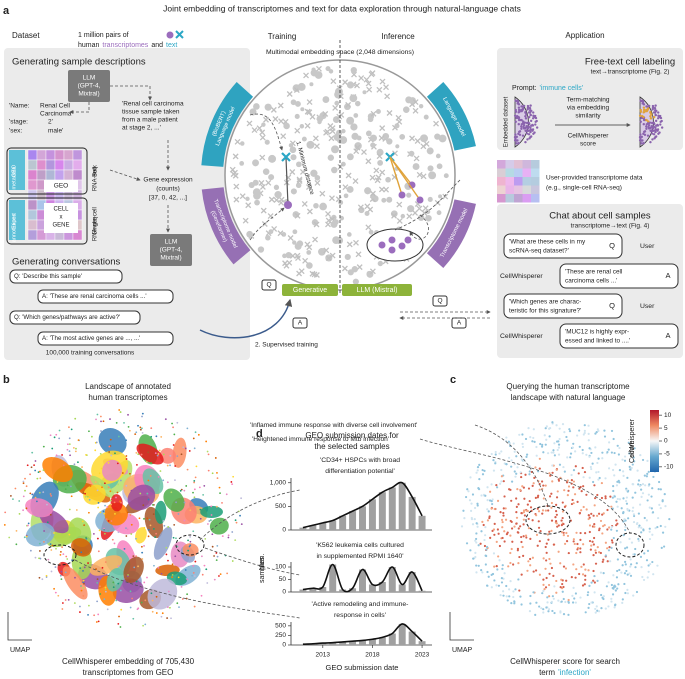 The height and width of the screenshot is (679, 685). Describe the element at coordinates (96, 229) in the screenshot. I see `label: RNA-seq` at that location.